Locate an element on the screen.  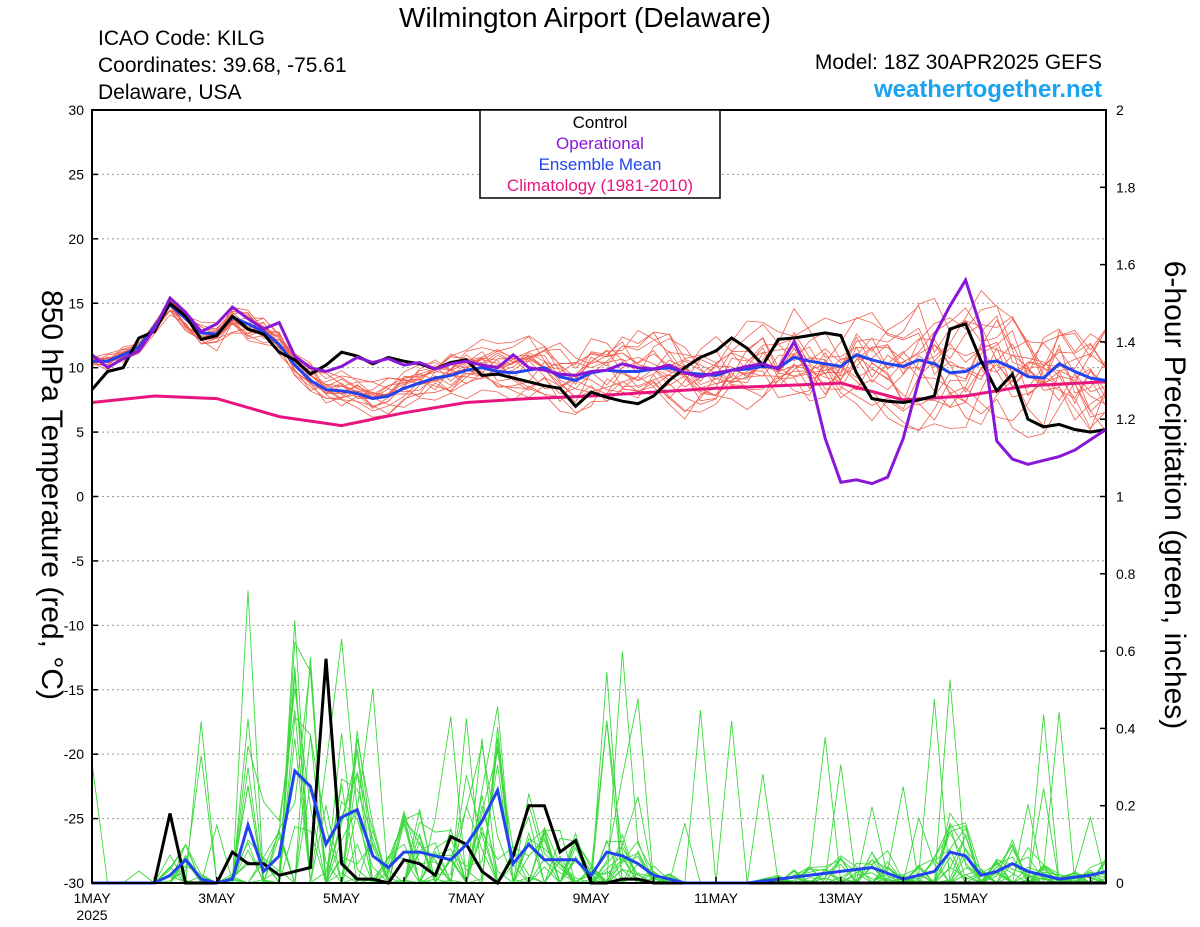
right-tick-label: 0.8 is located at coordinates (1126, 574).